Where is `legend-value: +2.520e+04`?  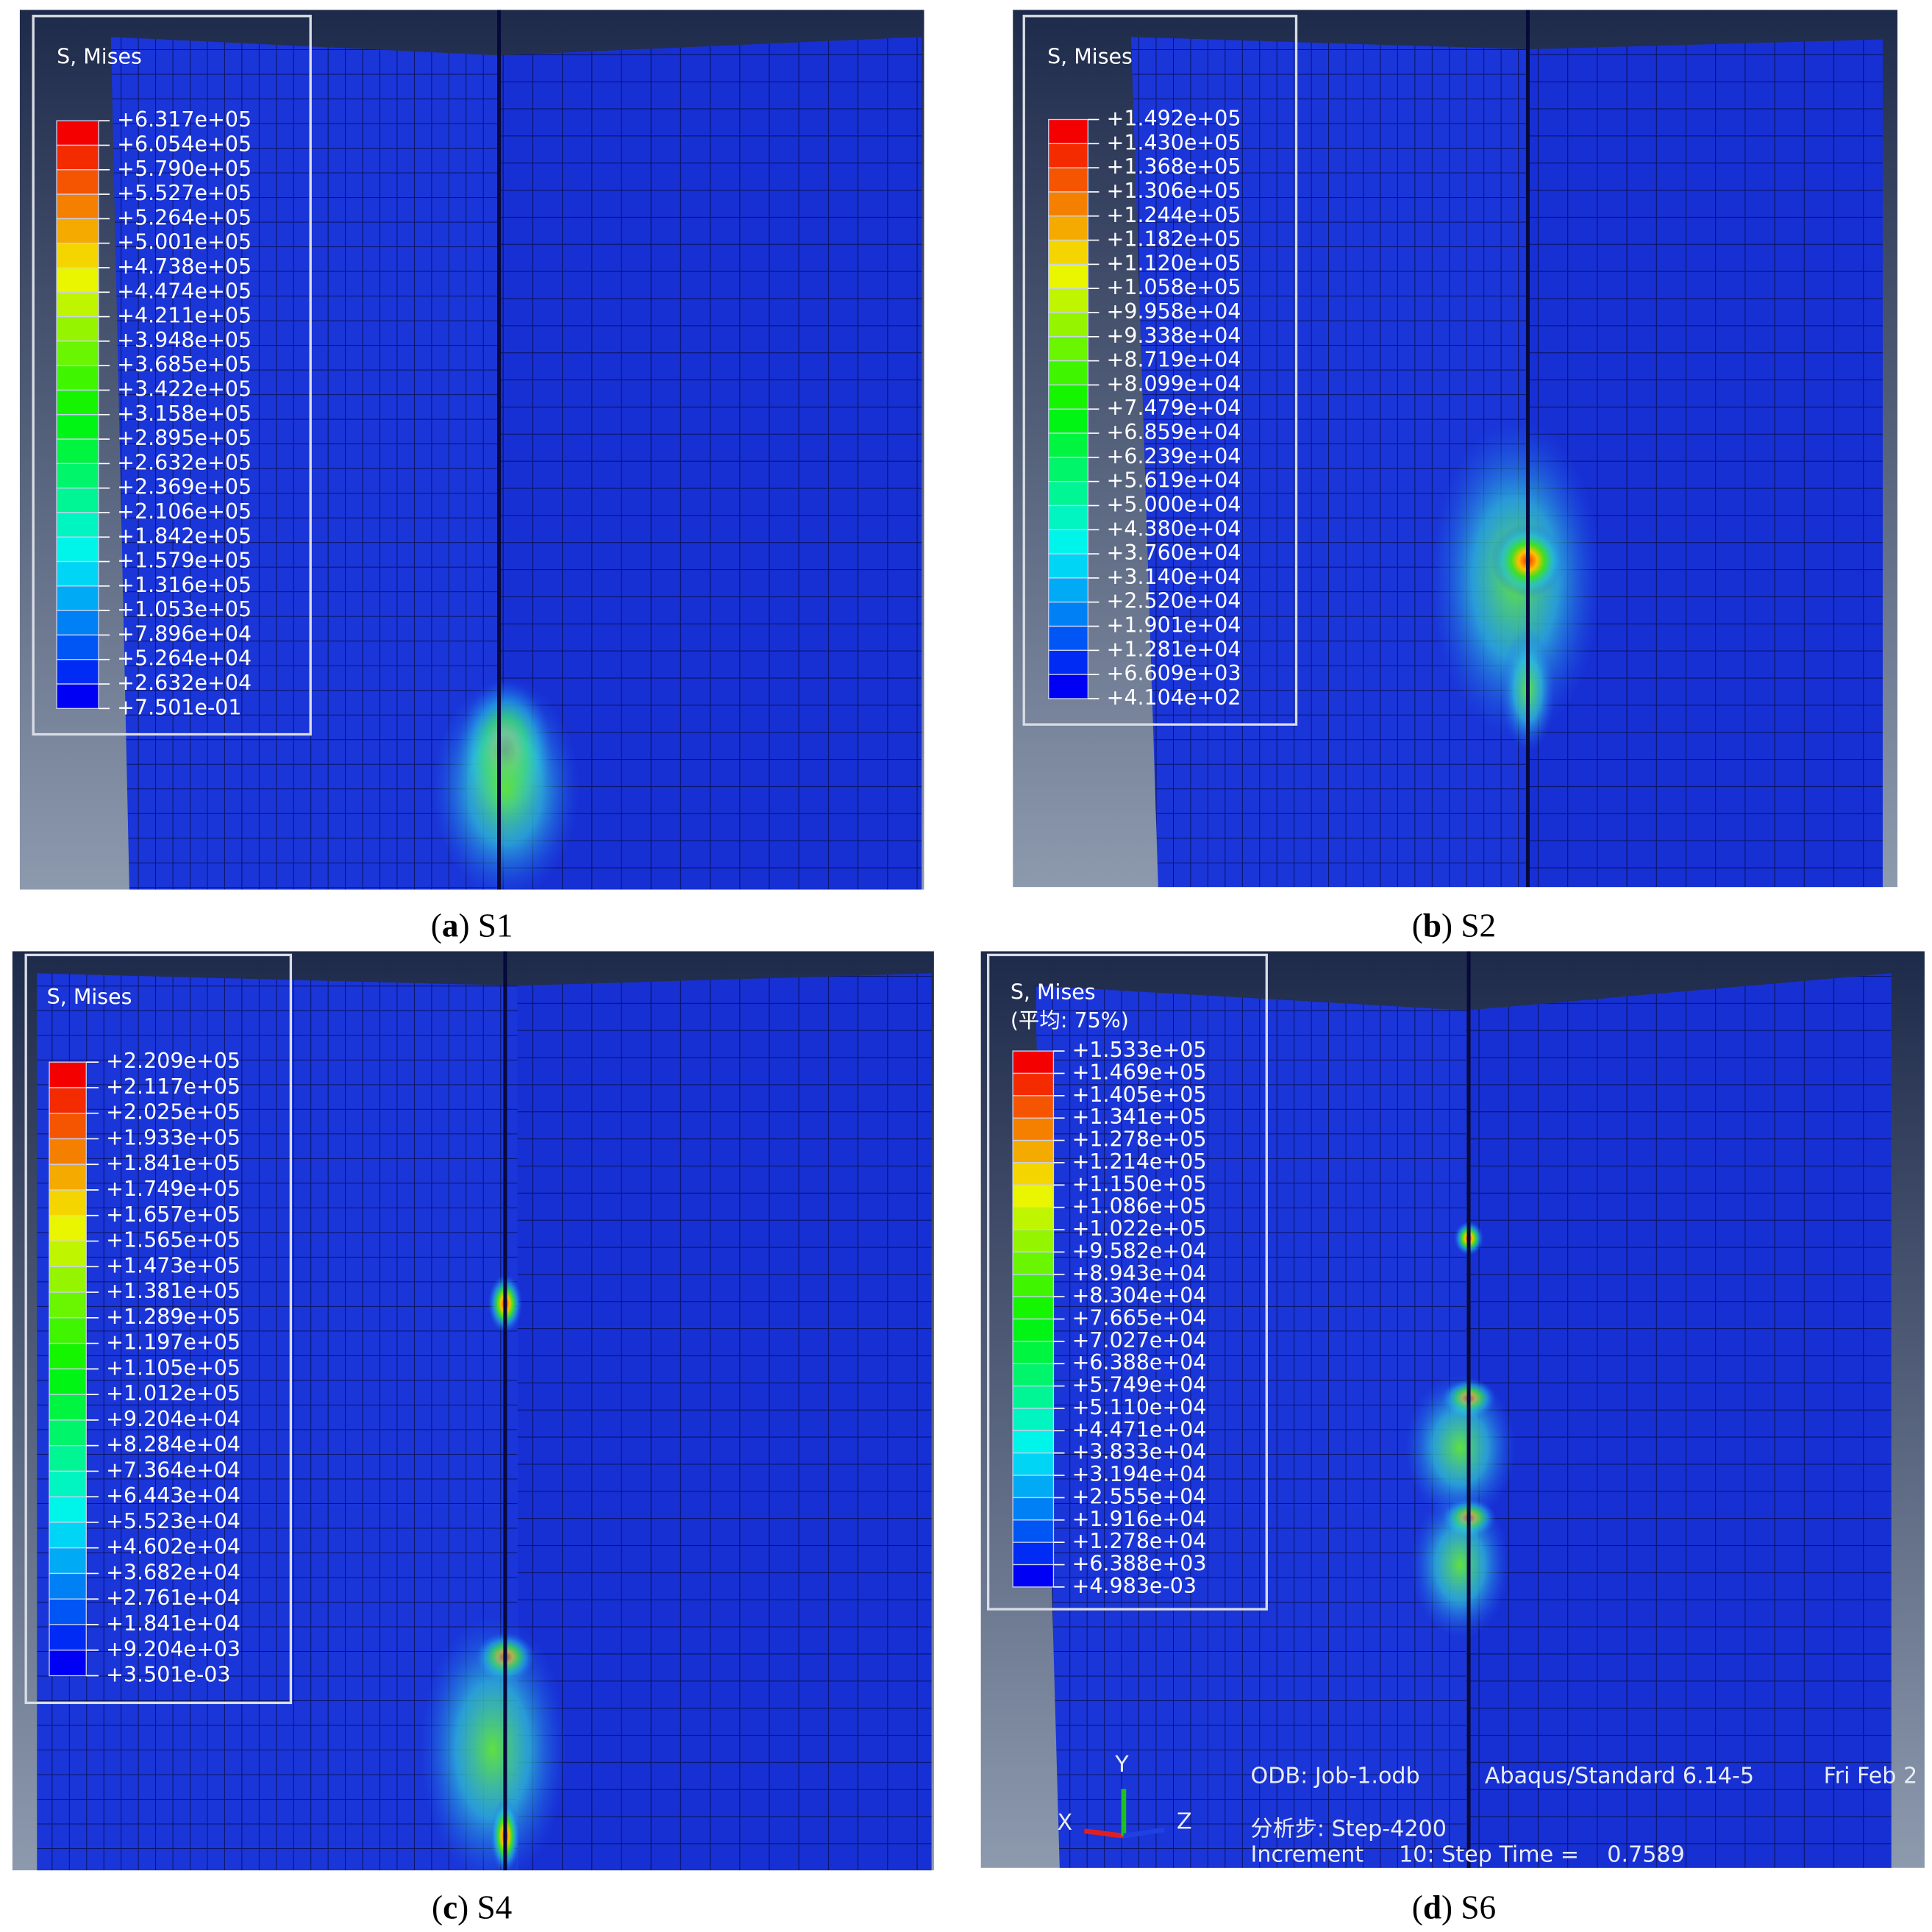 legend-value: +2.520e+04 is located at coordinates (1173, 601).